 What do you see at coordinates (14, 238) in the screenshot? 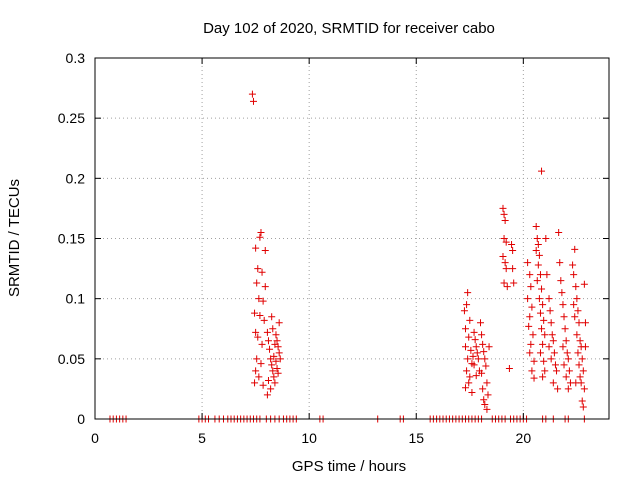
I see `y-axis-label: SRMTID / TECUs` at bounding box center [14, 238].